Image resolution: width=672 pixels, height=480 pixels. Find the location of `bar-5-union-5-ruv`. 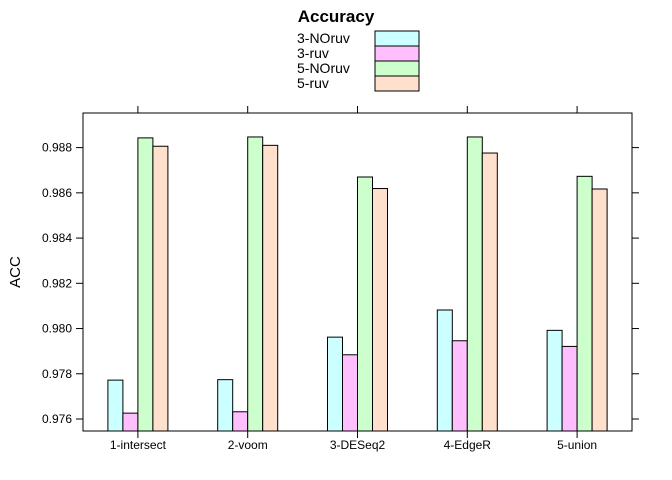

bar-5-union-5-ruv is located at coordinates (599, 310).